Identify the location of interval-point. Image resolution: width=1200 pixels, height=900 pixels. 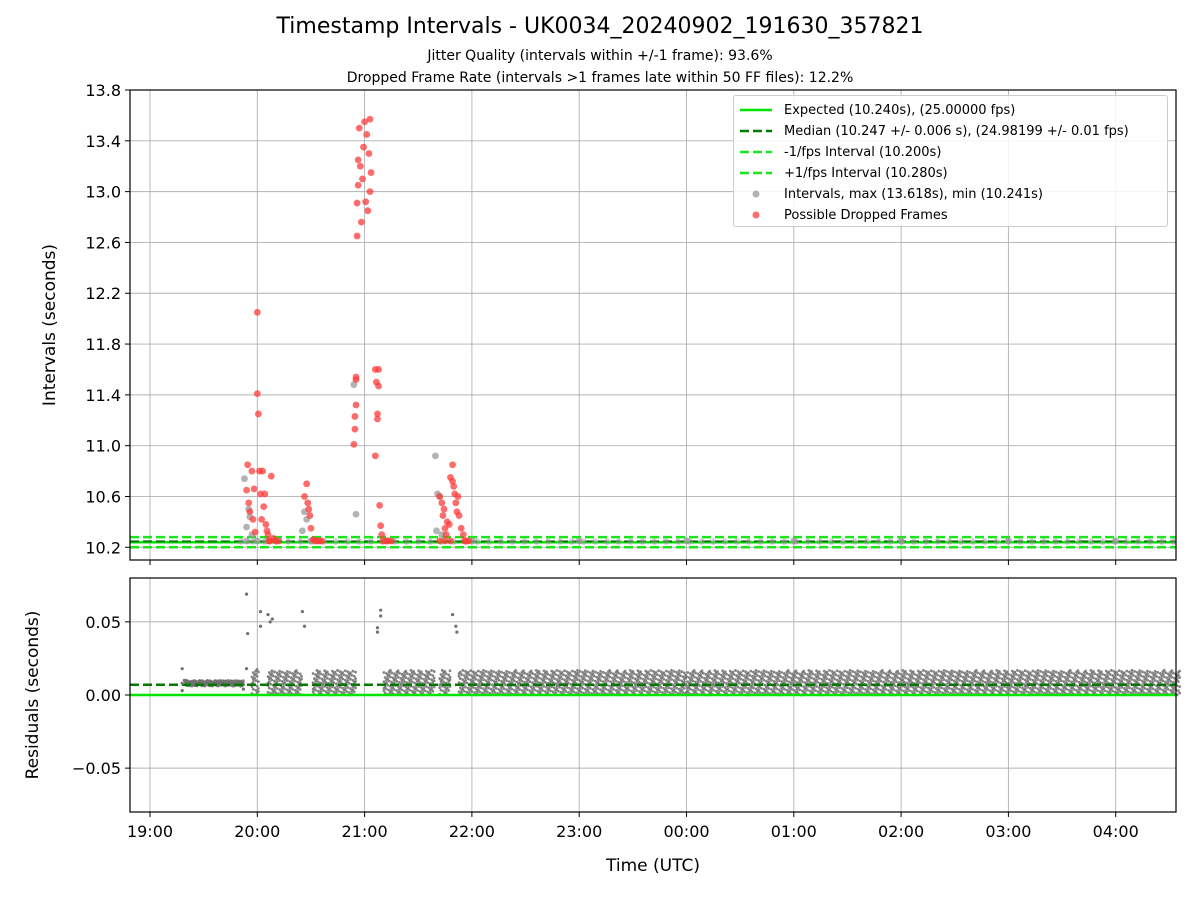
(246, 541).